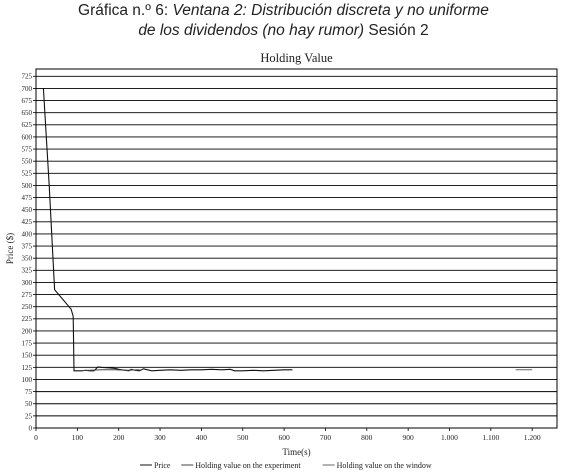  What do you see at coordinates (125, 10) in the screenshot?
I see `caption-prefix: Gráfica n.º 6:` at bounding box center [125, 10].